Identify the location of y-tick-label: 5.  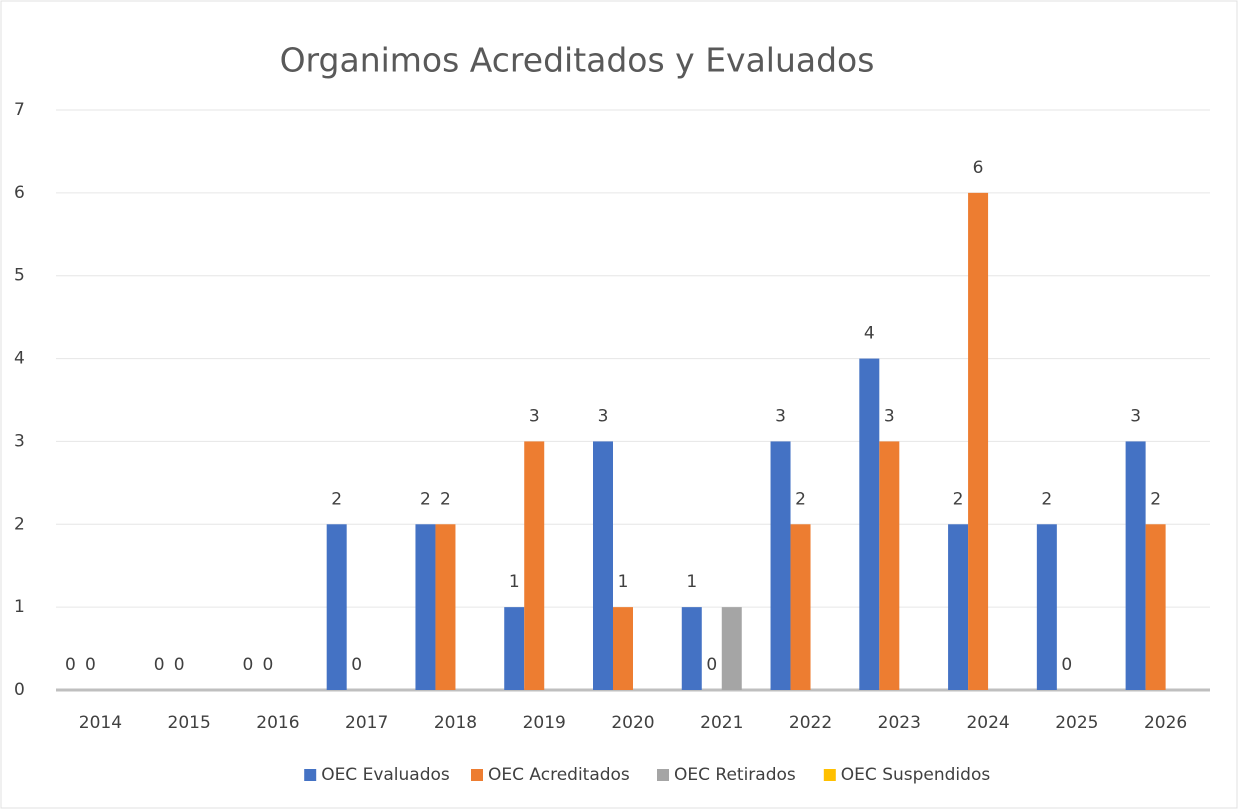
(19, 276).